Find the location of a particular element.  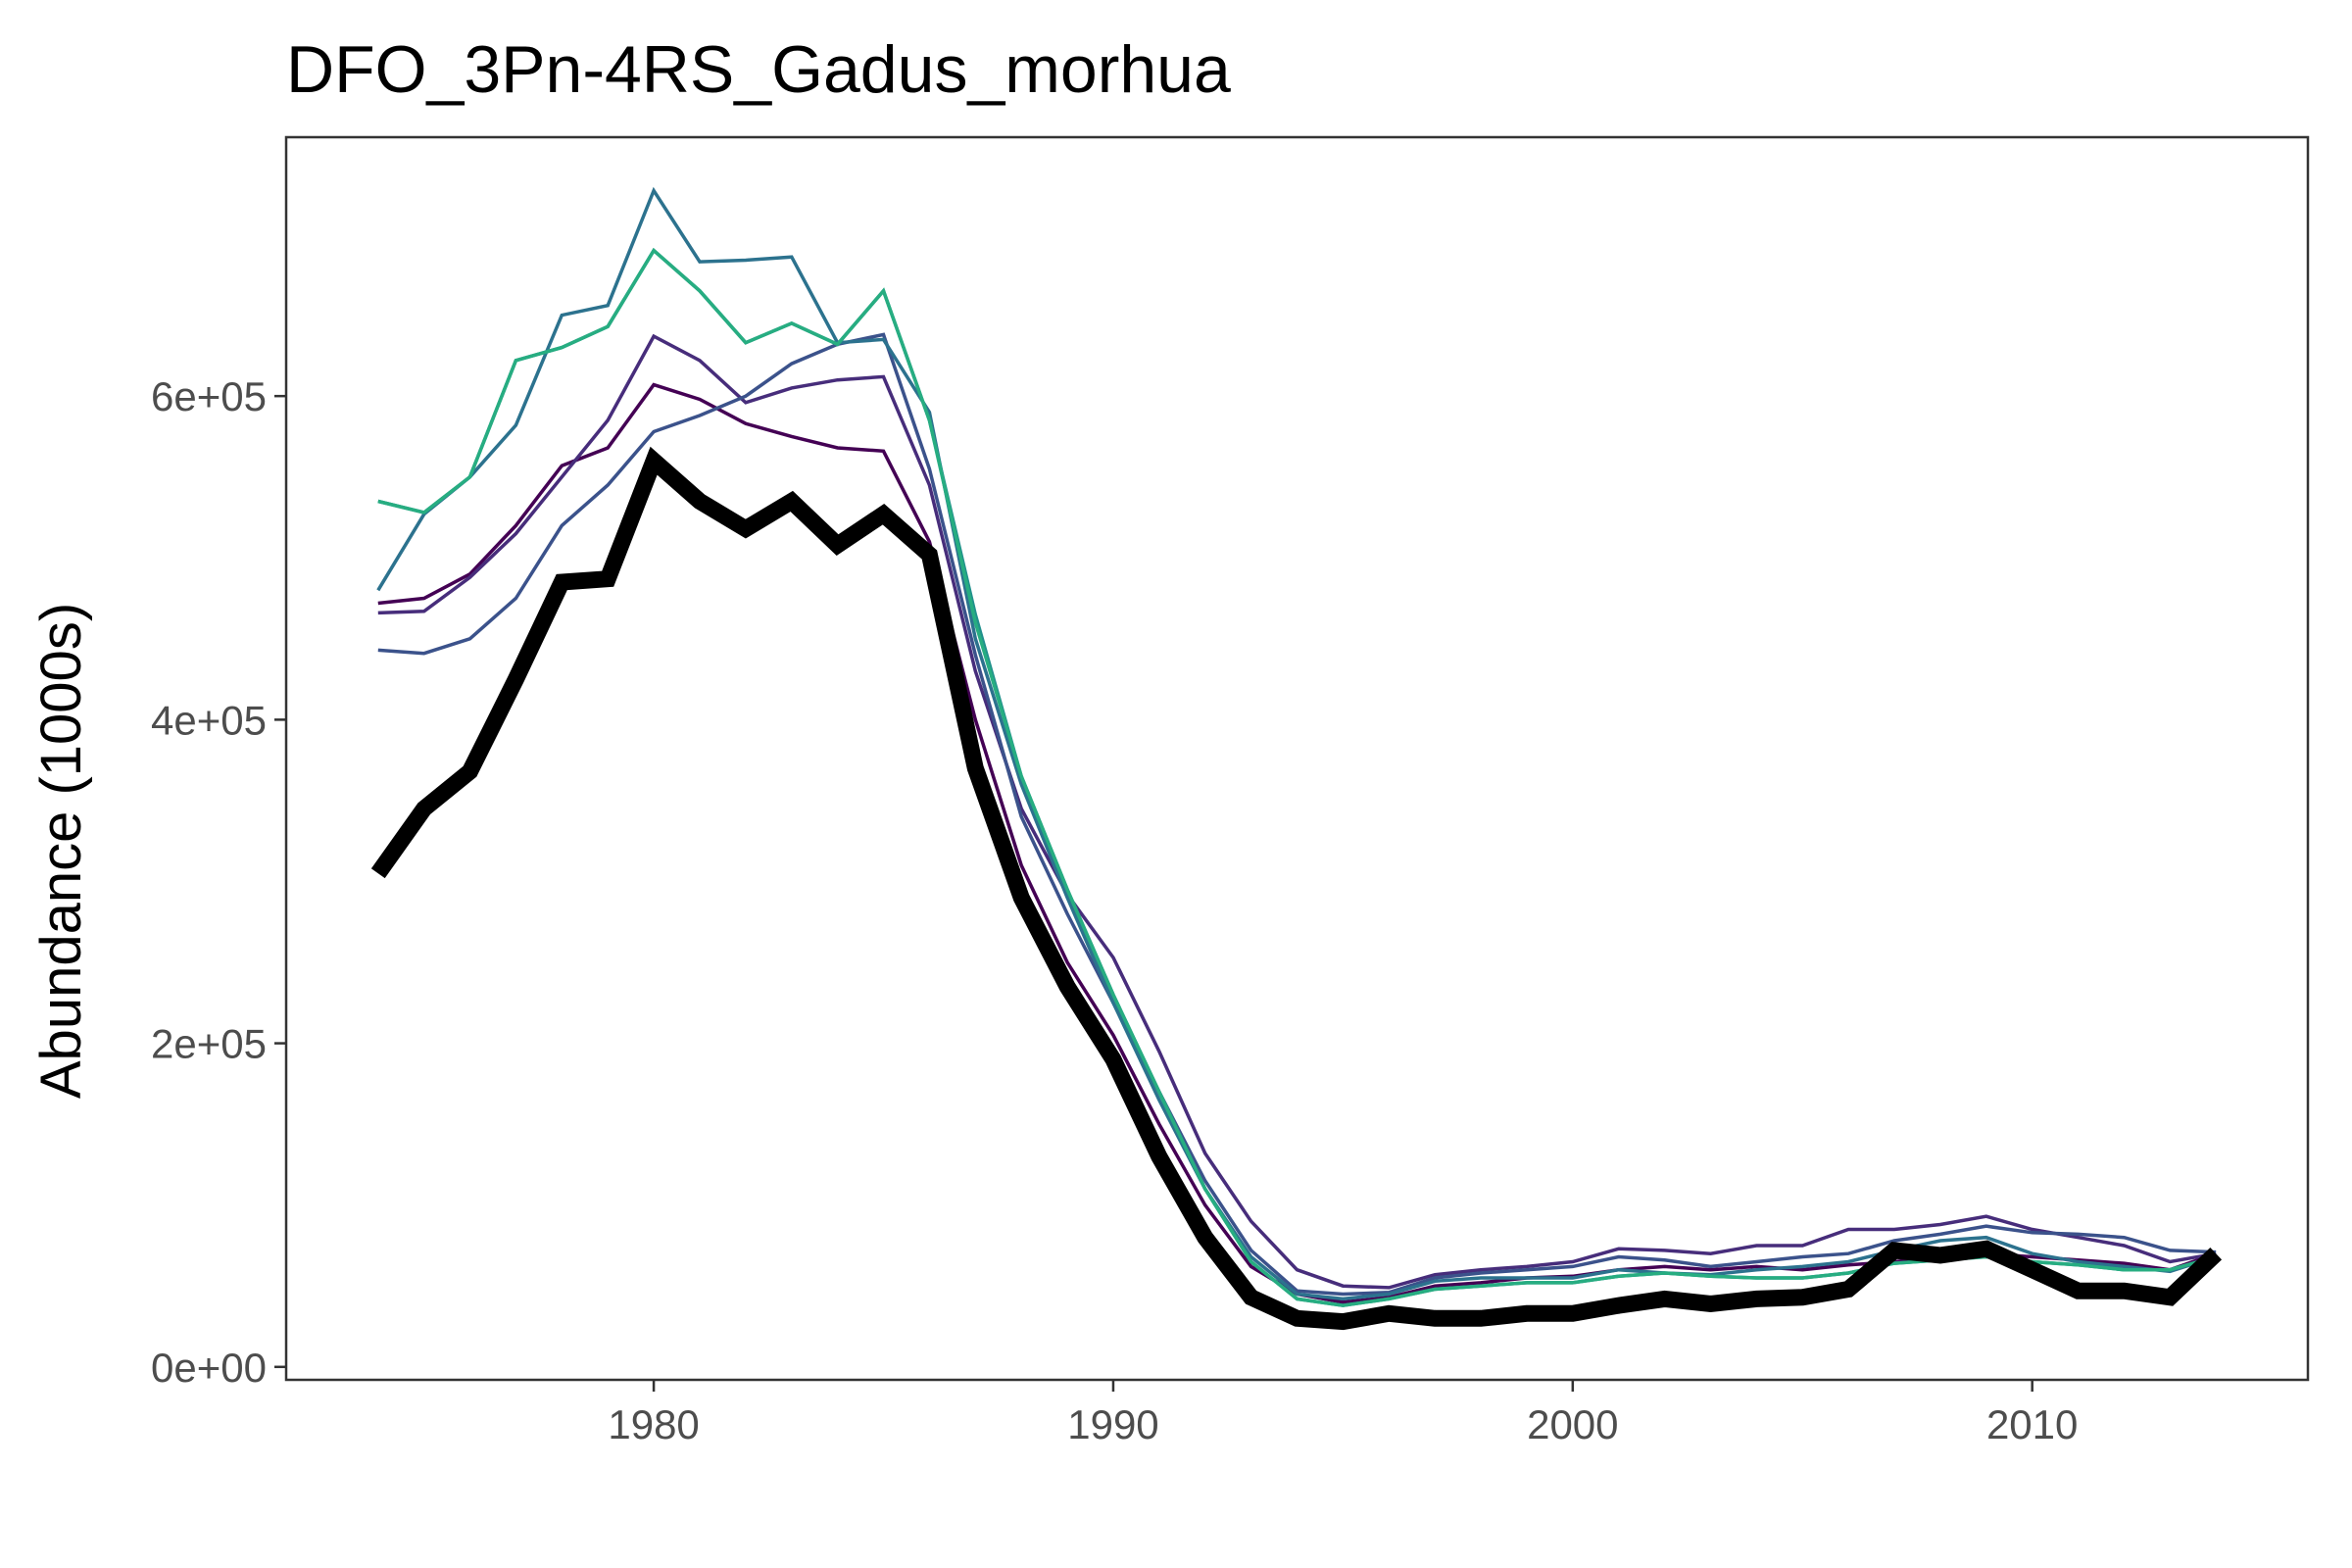

x-tick-label-3: 2010 is located at coordinates (2032, 1424).